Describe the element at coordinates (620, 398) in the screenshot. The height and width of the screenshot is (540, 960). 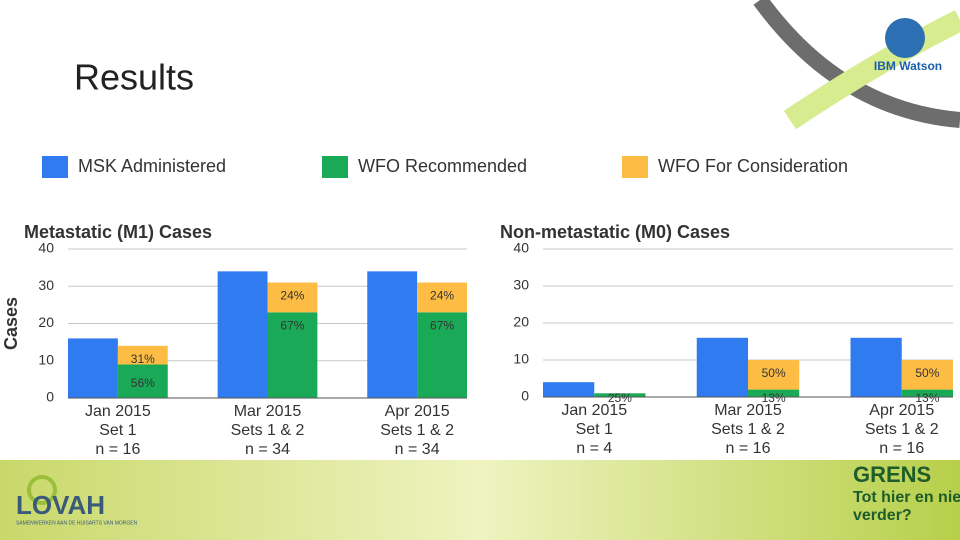
I see `percent-label: 25%` at that location.